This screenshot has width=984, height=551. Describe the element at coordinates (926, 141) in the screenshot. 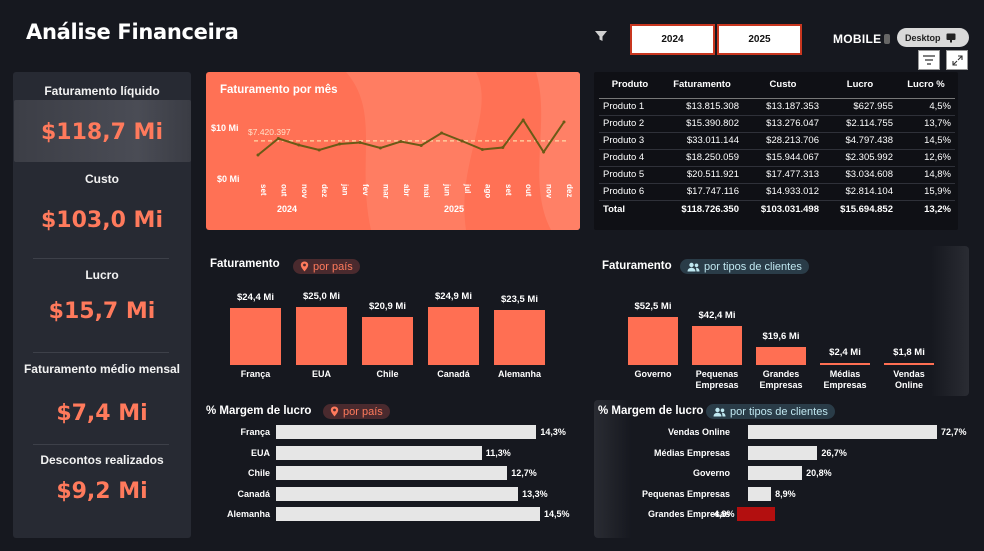

I see `table-cell: 14,5%` at that location.